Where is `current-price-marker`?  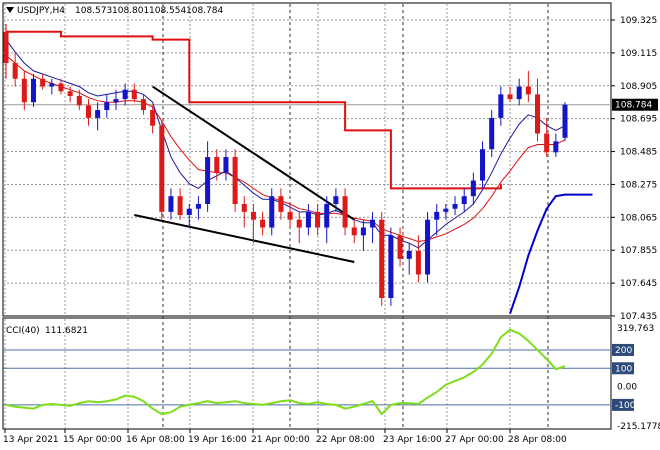
current-price-marker is located at coordinates (635, 104).